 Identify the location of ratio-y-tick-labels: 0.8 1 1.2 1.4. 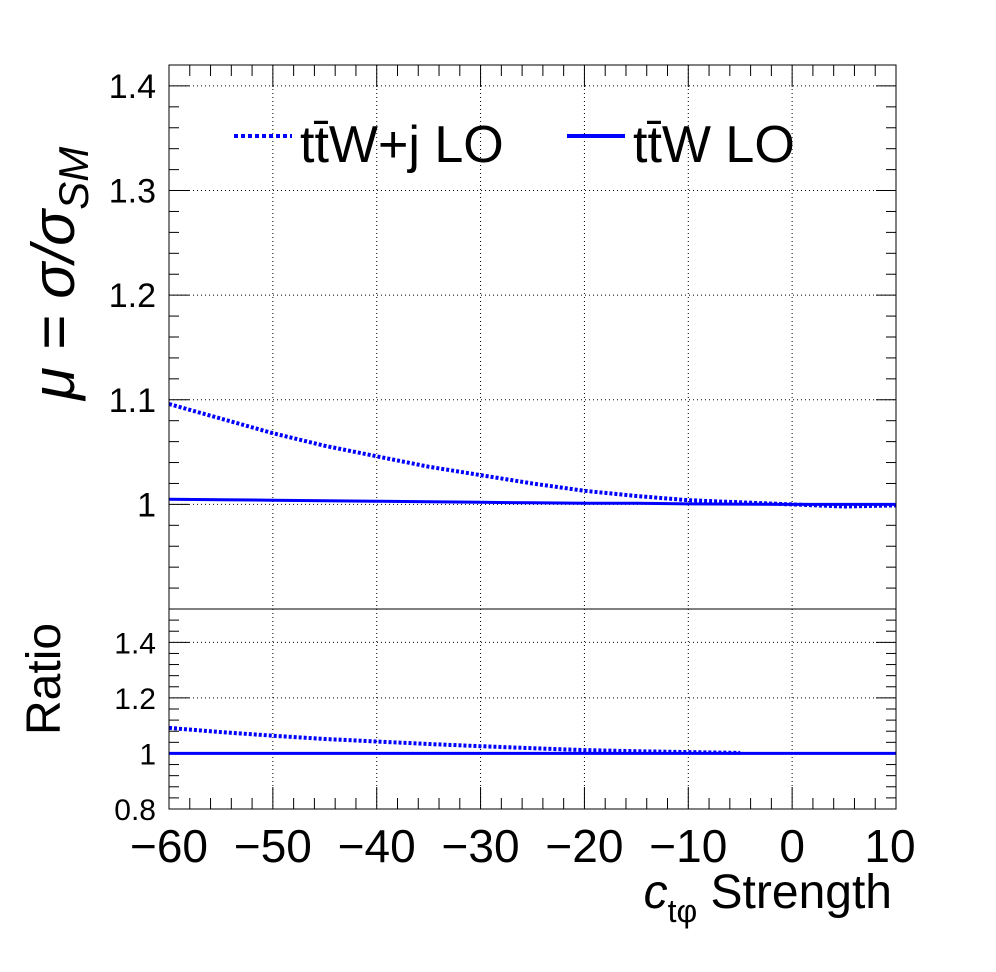
(135, 727).